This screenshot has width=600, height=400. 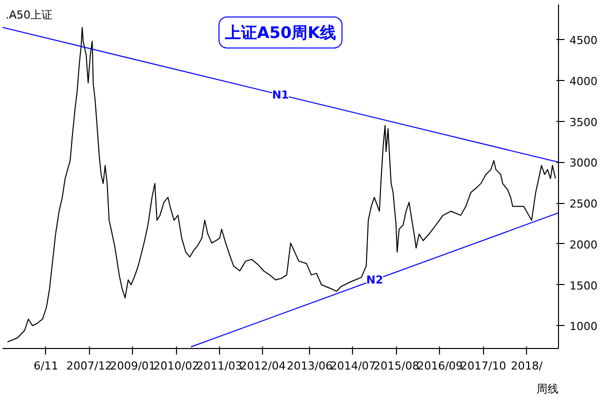 I want to click on x-tick-label: 2009/01, so click(x=133, y=366).